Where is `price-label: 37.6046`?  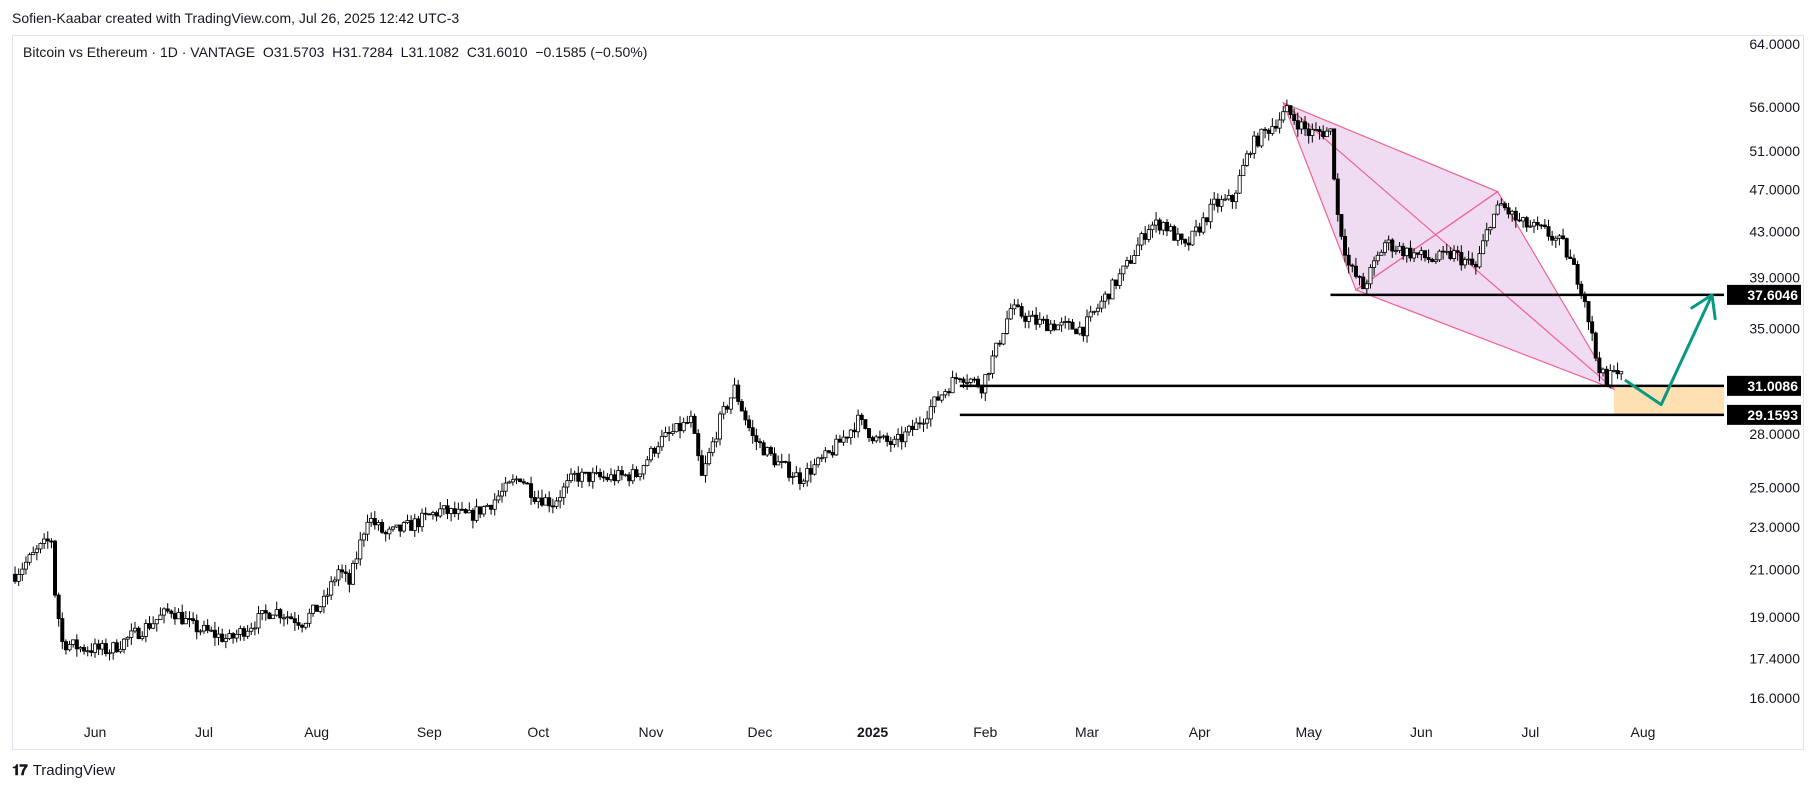
price-label: 37.6046 is located at coordinates (1772, 295).